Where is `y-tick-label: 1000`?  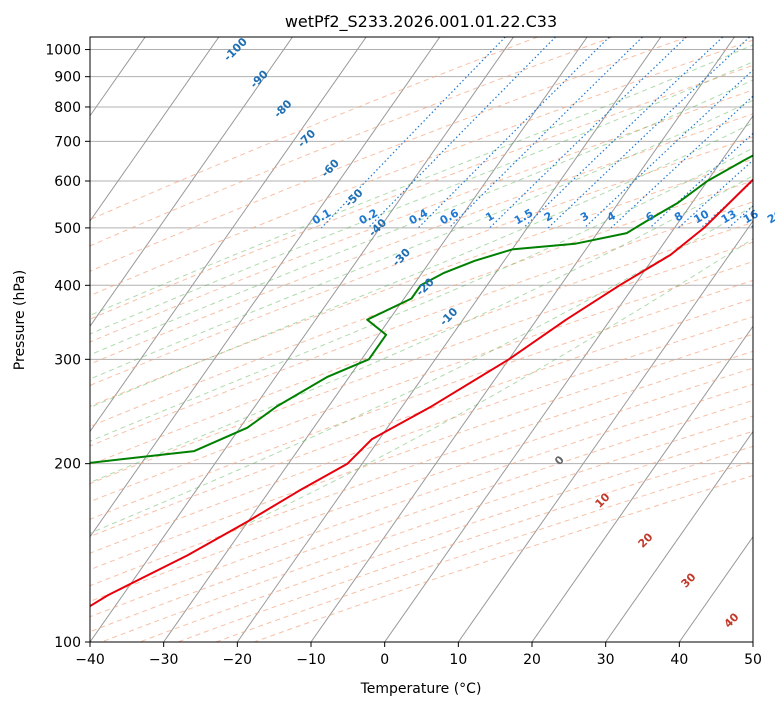 y-tick-label: 1000 is located at coordinates (63, 51).